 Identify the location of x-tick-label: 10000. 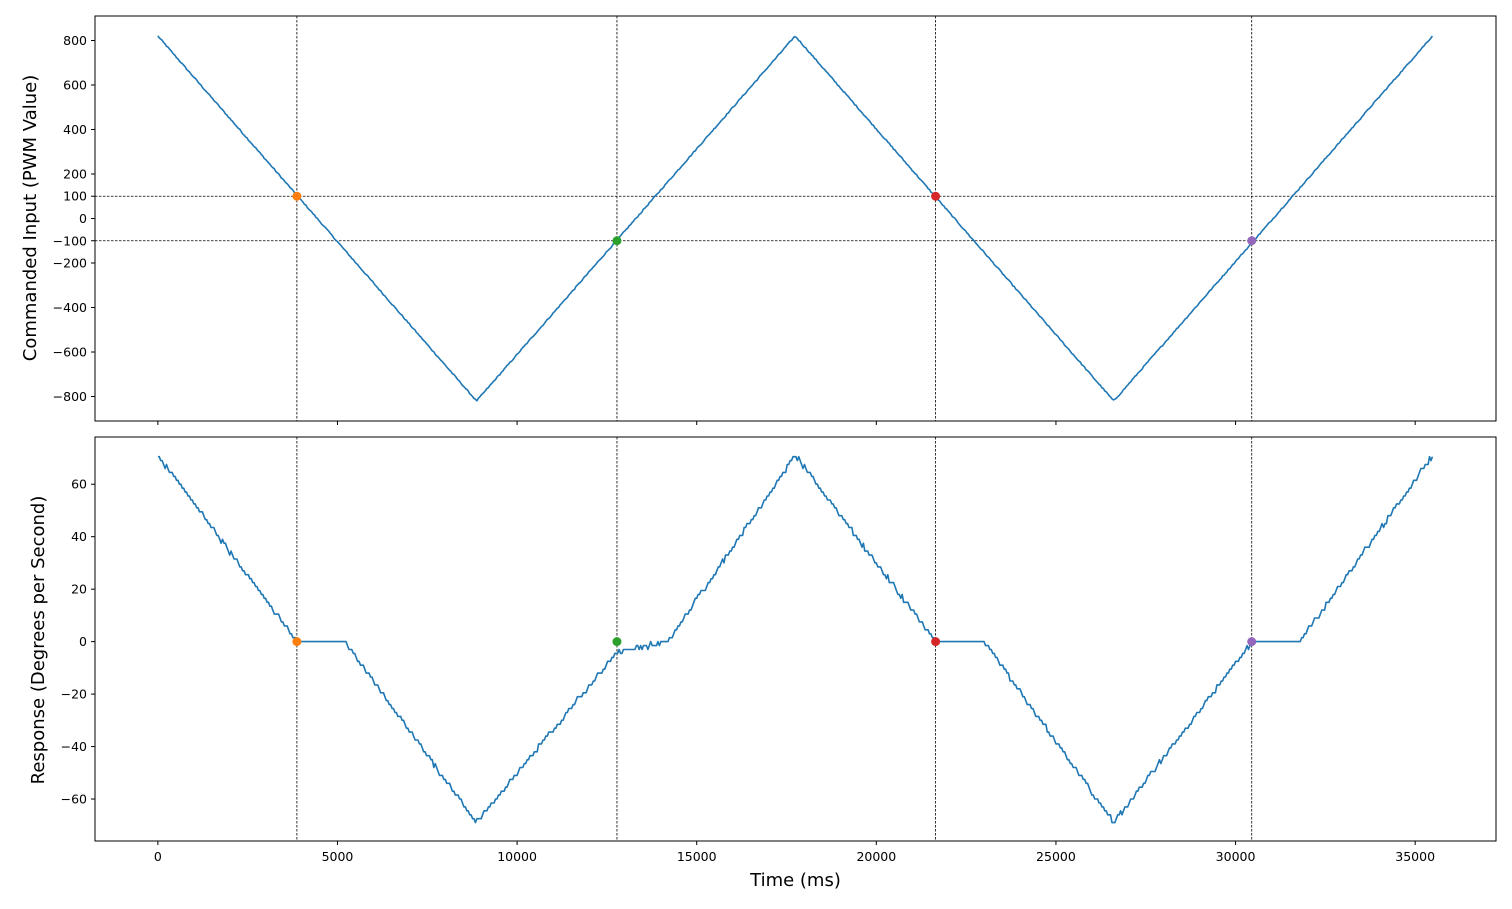
(517, 856).